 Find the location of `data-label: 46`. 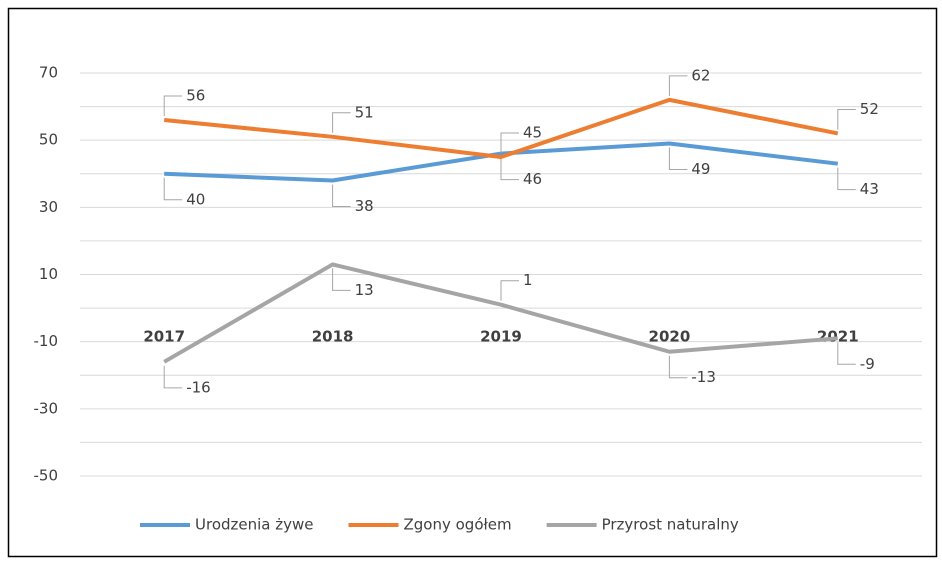

data-label: 46 is located at coordinates (532, 179).